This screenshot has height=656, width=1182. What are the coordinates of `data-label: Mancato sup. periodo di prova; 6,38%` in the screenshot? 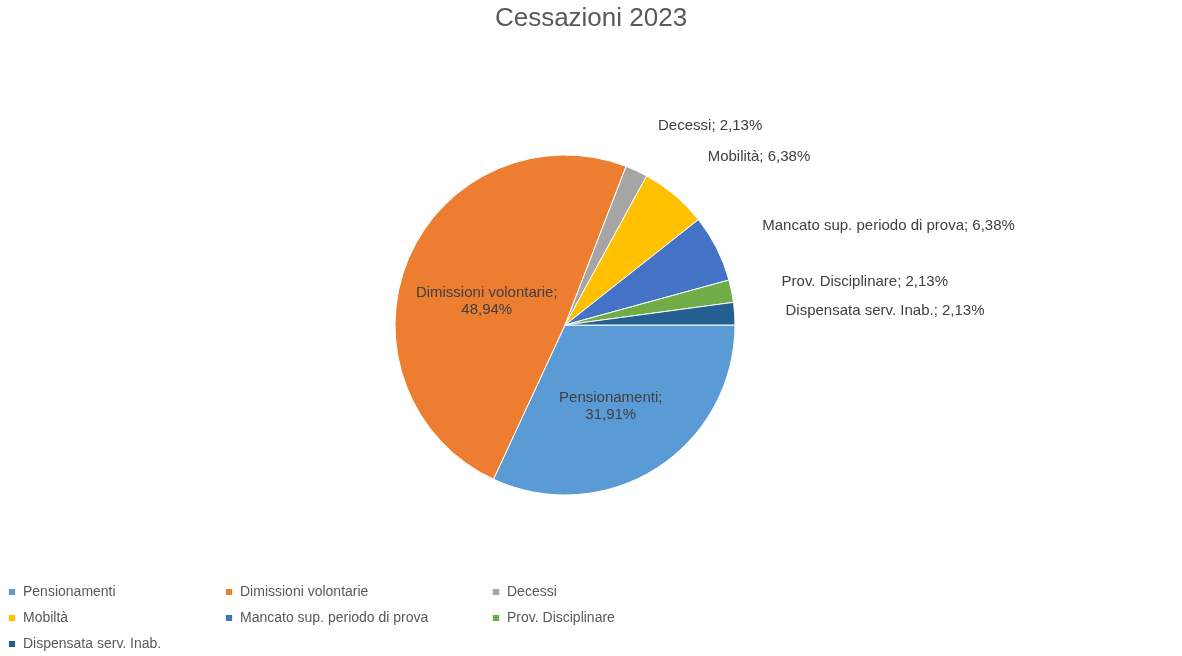 It's located at (888, 225).